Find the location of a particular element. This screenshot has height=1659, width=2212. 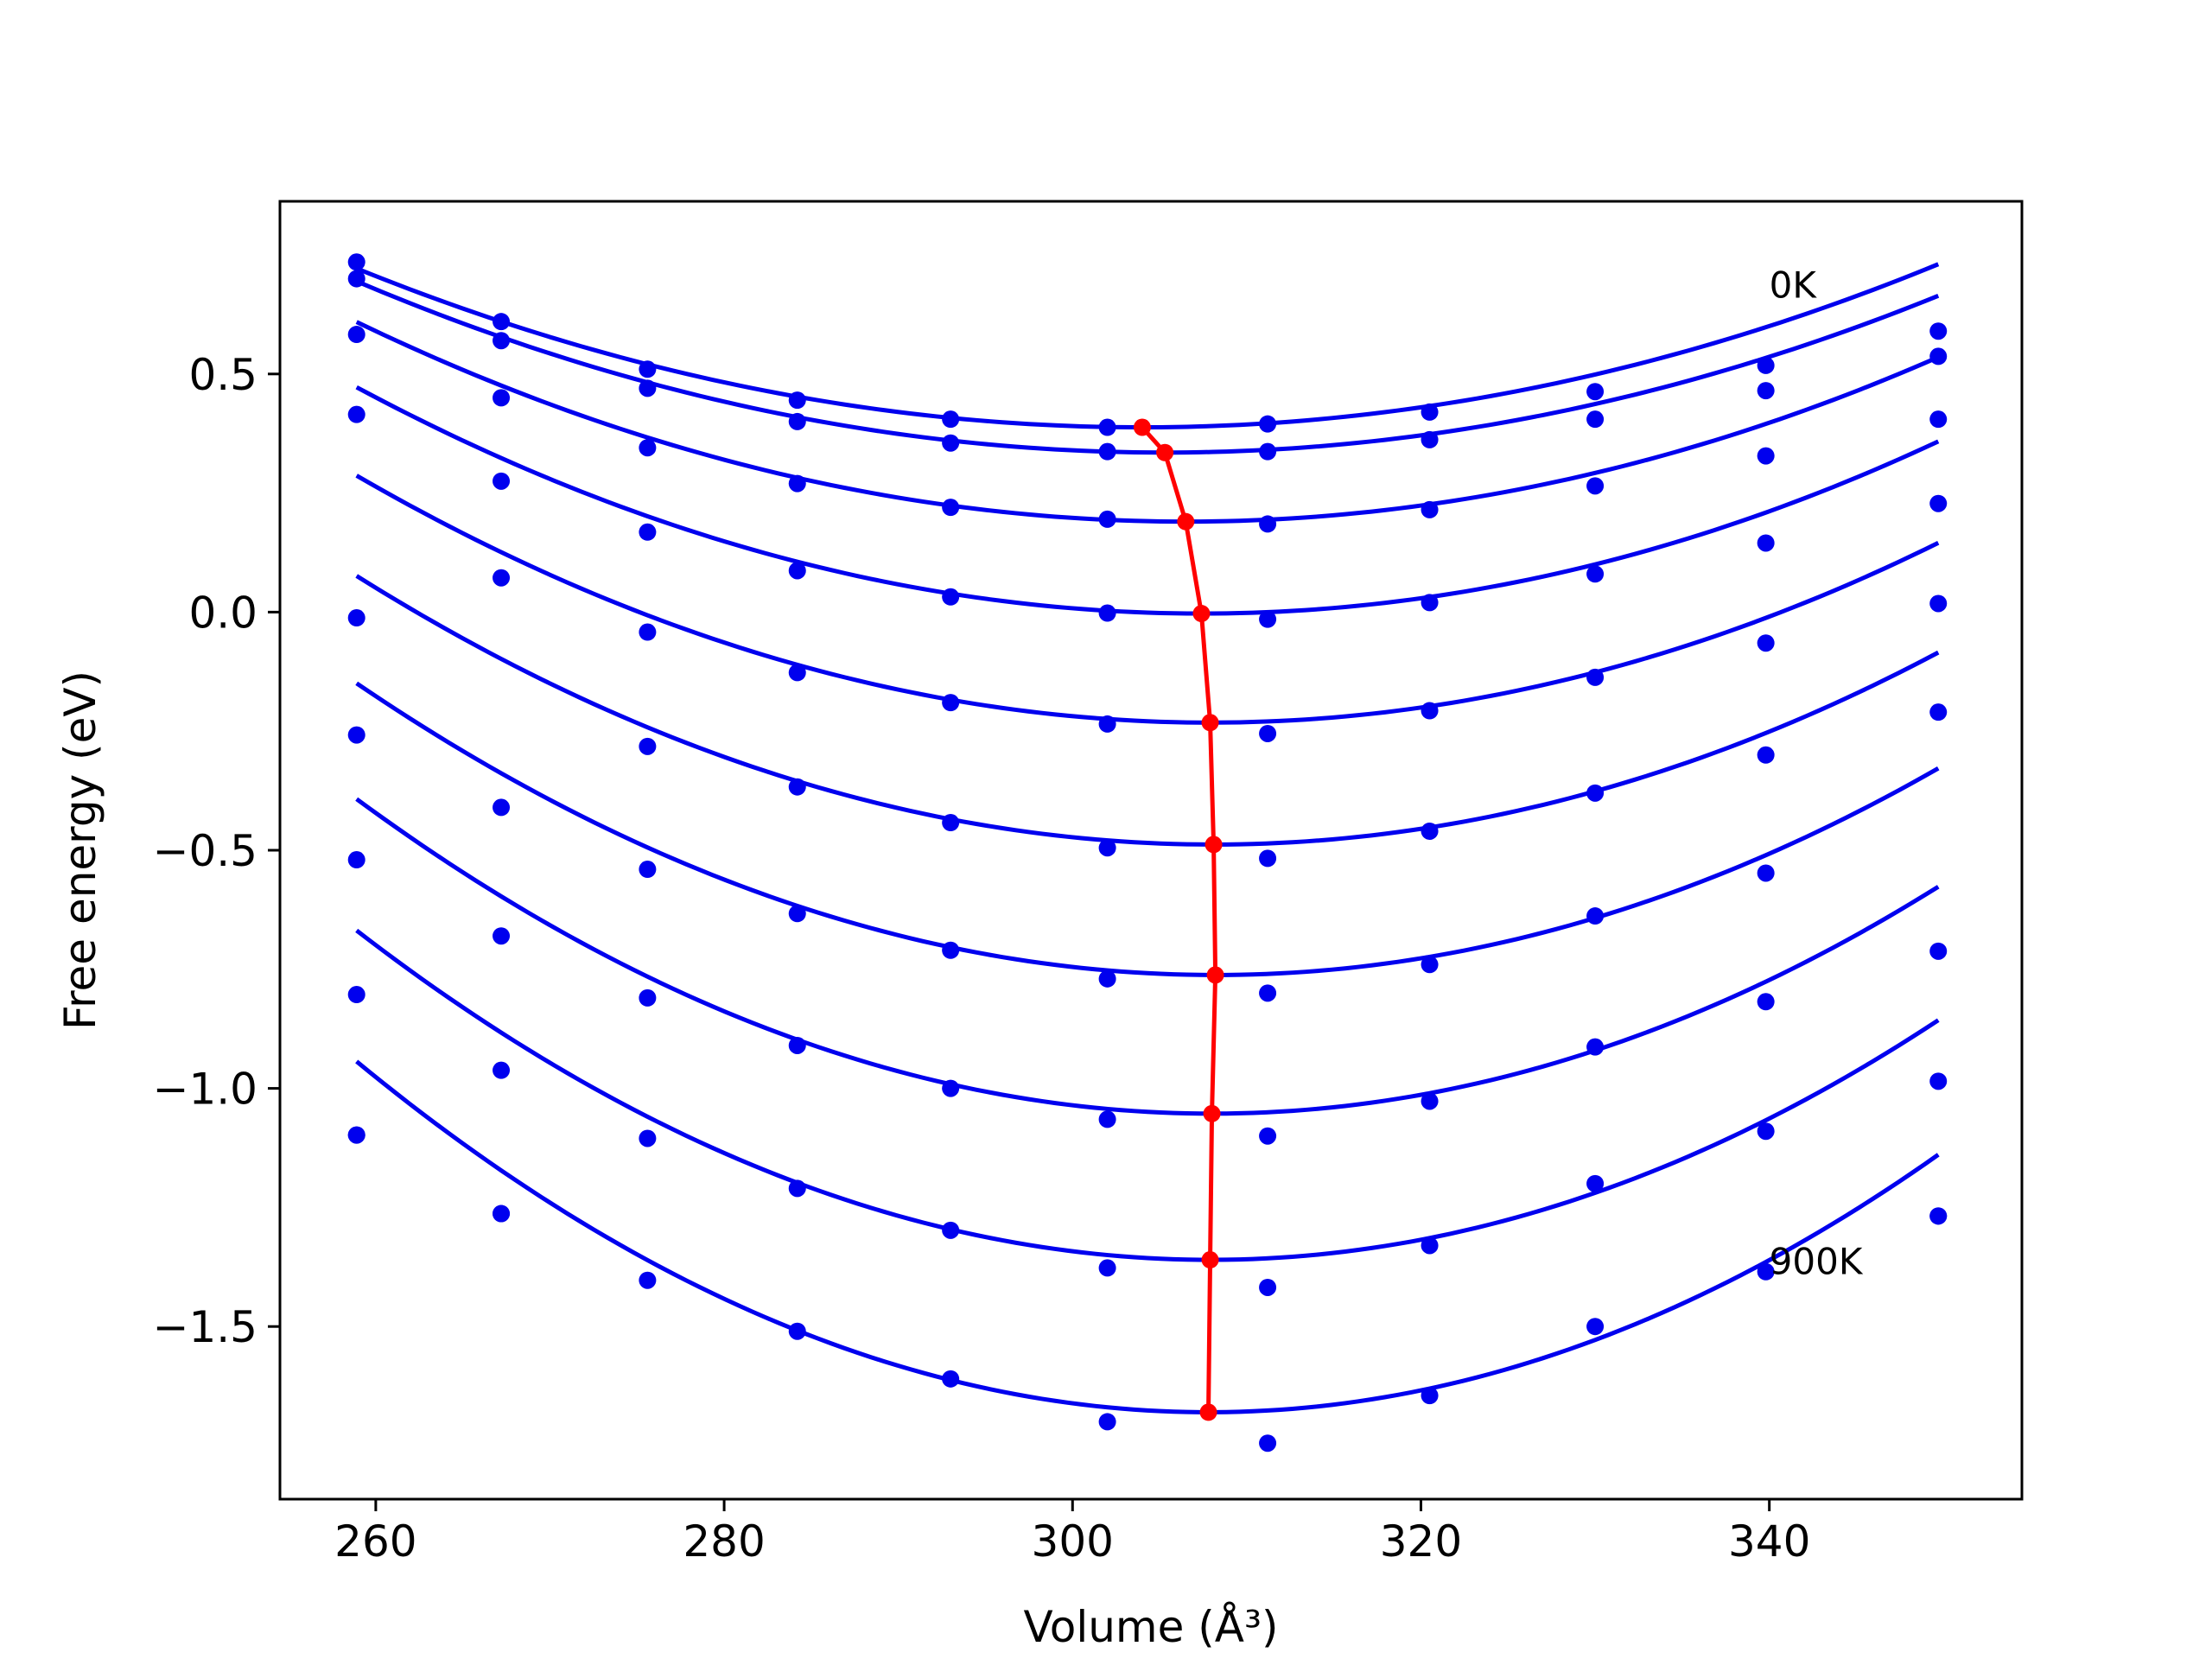

x-tick-label-4: 340 is located at coordinates (1769, 1541).